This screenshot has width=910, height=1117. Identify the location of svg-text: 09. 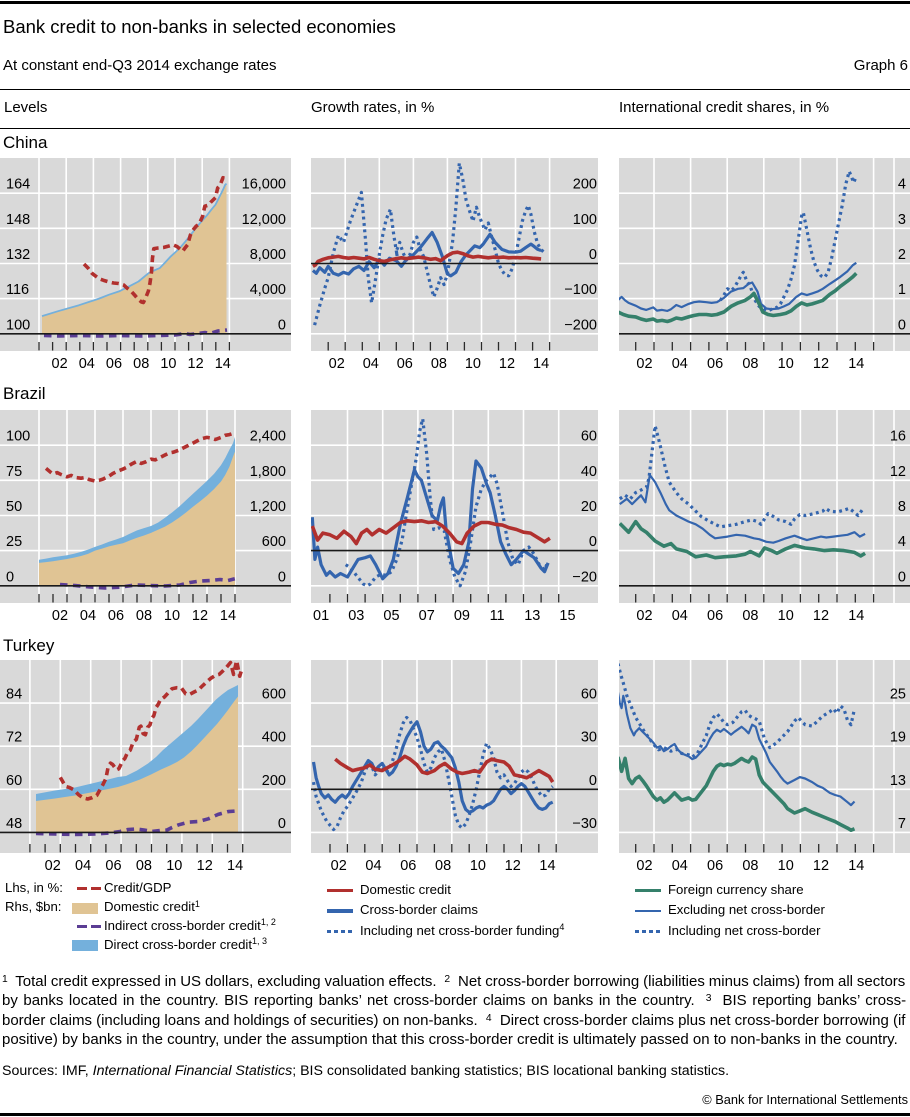
(462, 616).